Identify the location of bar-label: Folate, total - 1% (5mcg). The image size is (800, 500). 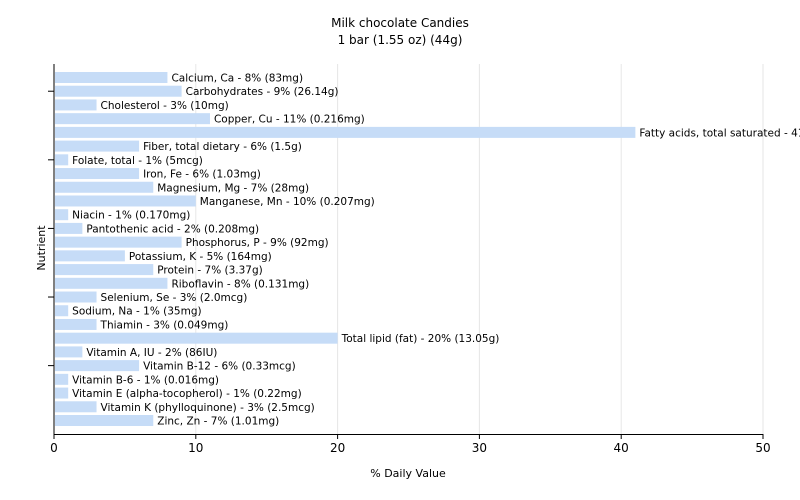
(137, 161).